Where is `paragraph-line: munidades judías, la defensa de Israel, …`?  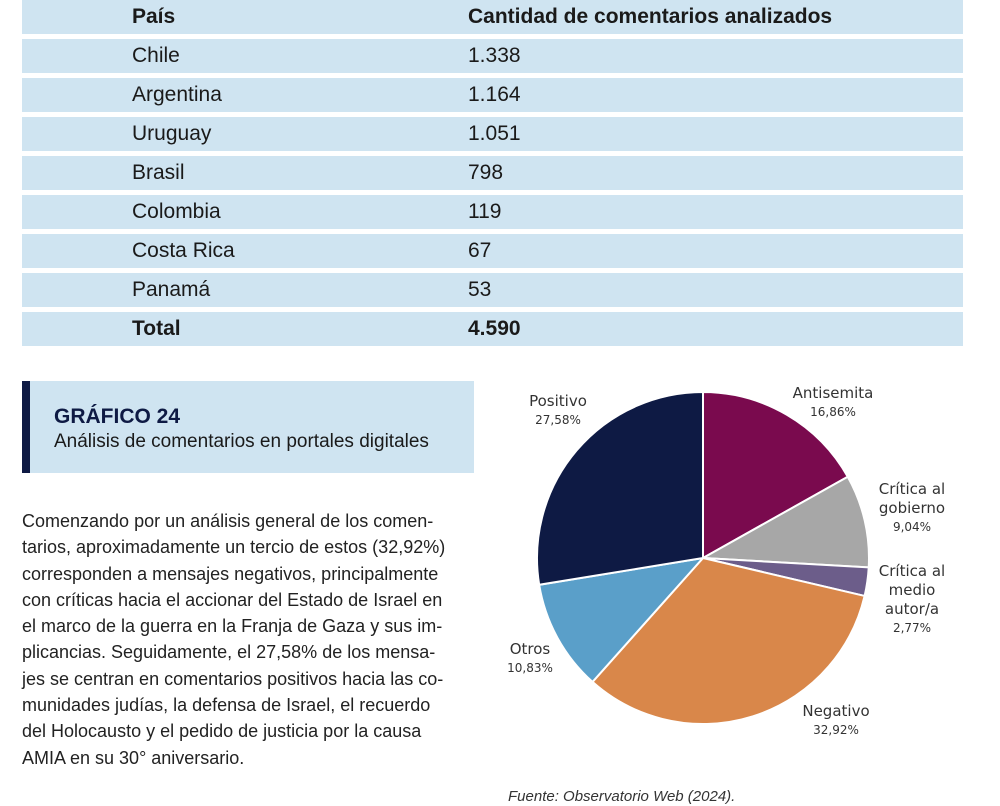 paragraph-line: munidades judías, la defensa de Israel, … is located at coordinates (226, 705).